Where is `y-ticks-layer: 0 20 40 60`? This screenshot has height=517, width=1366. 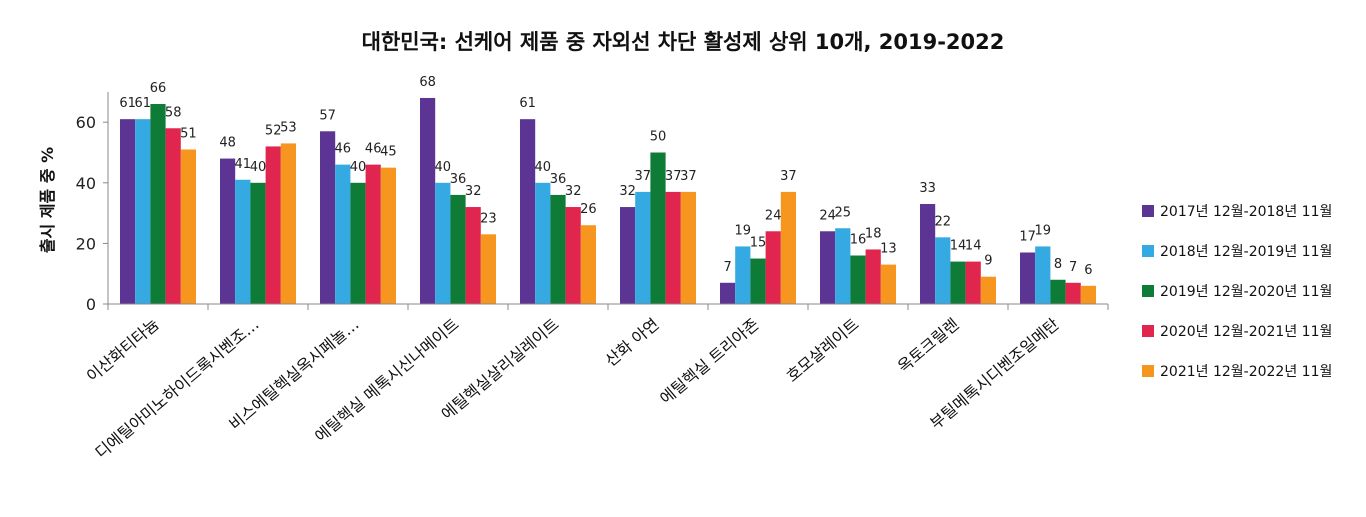 y-ticks-layer: 0 20 40 60 is located at coordinates (92, 213).